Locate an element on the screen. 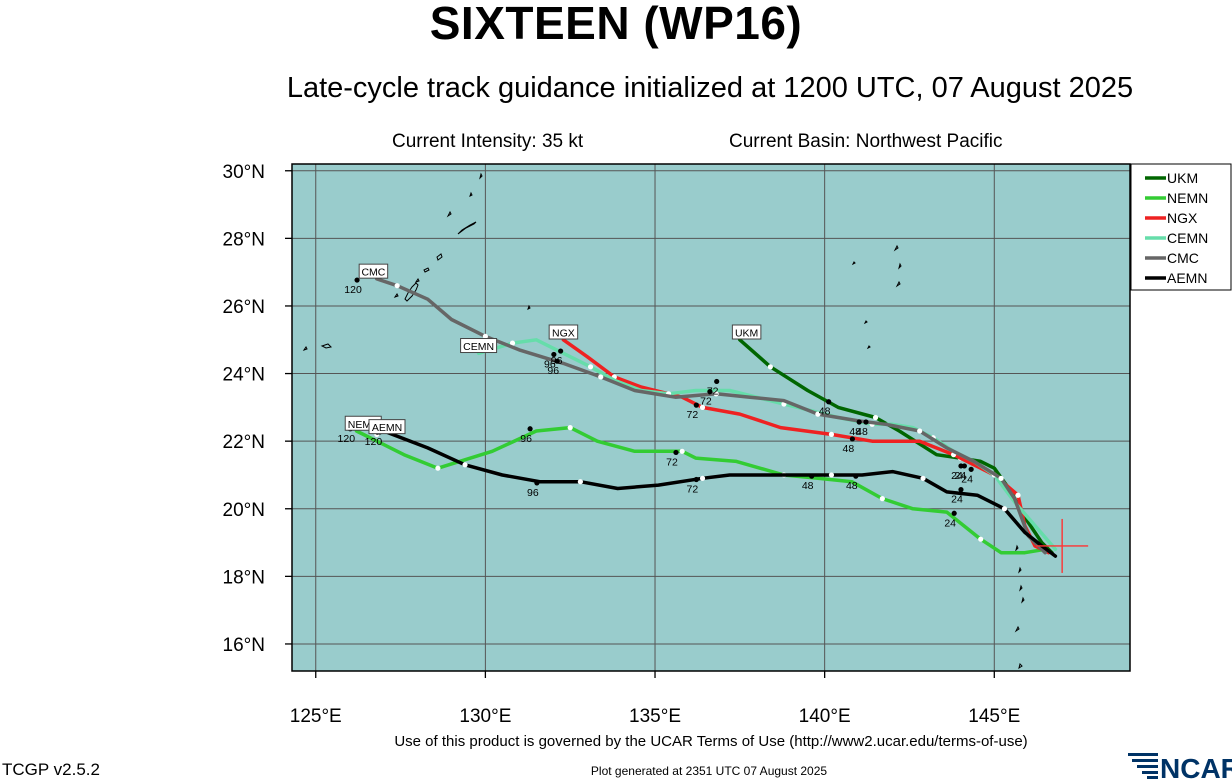 The height and width of the screenshot is (780, 1232). x-tick-label: 130°E is located at coordinates (485, 716).